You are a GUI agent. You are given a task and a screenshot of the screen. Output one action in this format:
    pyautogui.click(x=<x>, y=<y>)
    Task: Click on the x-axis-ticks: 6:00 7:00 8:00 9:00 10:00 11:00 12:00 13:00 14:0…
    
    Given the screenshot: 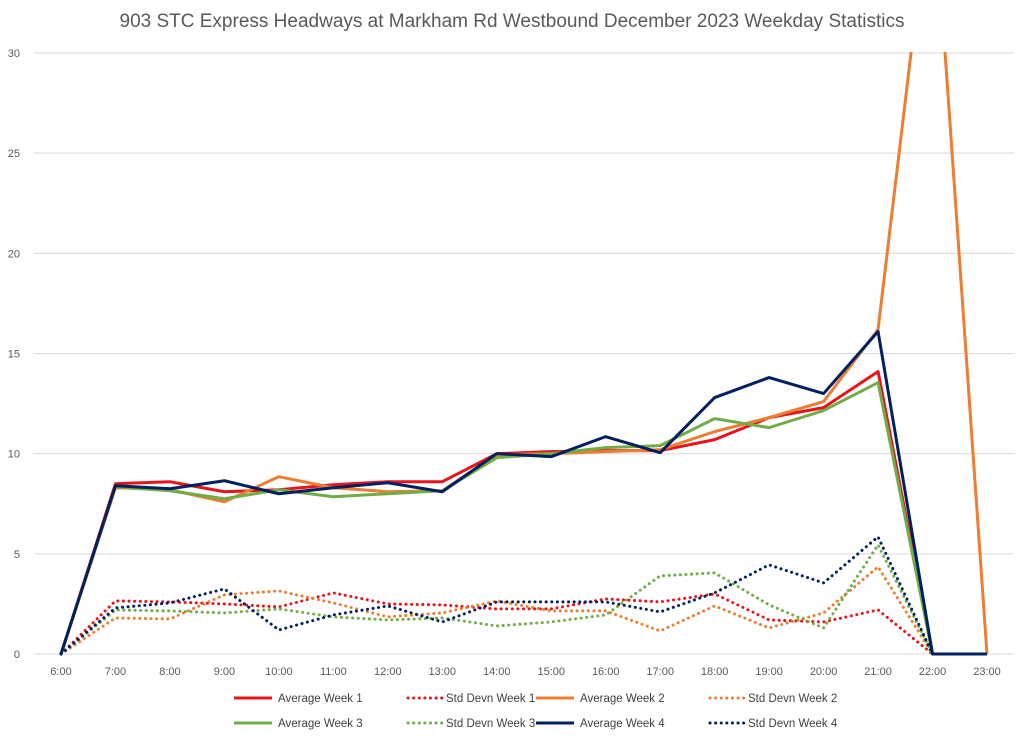 What is the action you would take?
    pyautogui.click(x=525, y=672)
    